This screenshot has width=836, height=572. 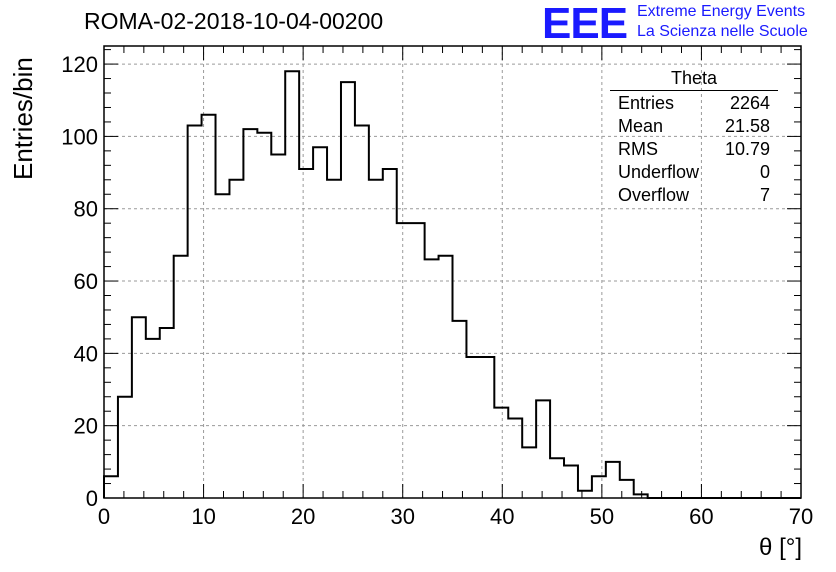 I want to click on stats-row-underflow: Underflow 0, so click(x=694, y=172).